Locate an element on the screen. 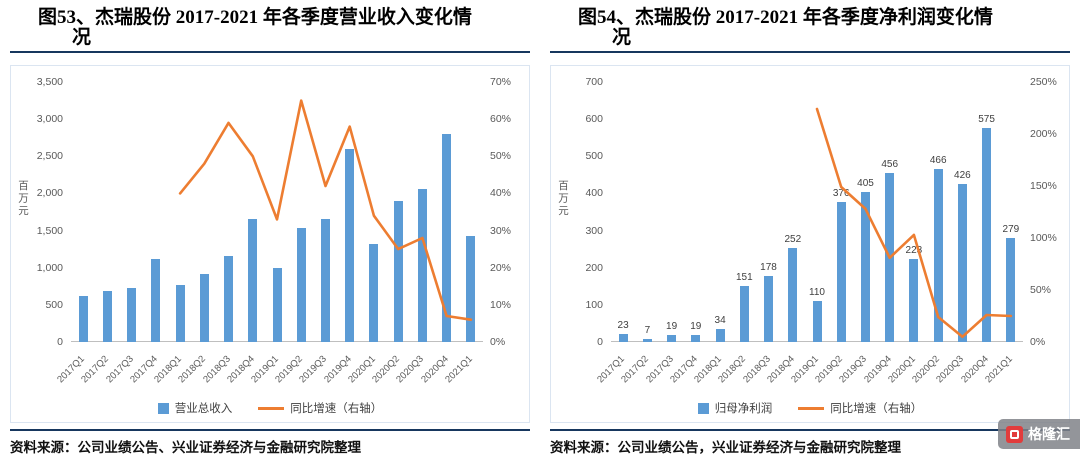  figure-53-title: 图53、杰瑞股份 2017-2021 年各季度营业收入变化情 况 is located at coordinates (255, 27).